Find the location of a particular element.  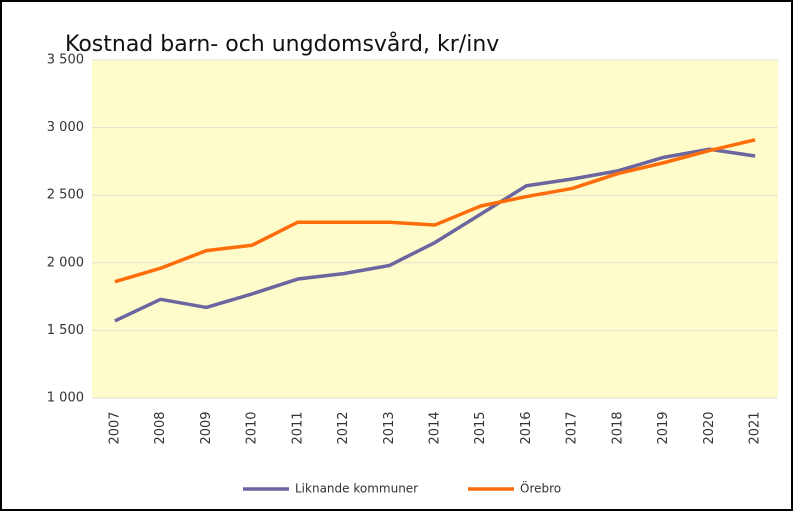

x-tick-label: 2016 is located at coordinates (526, 427).